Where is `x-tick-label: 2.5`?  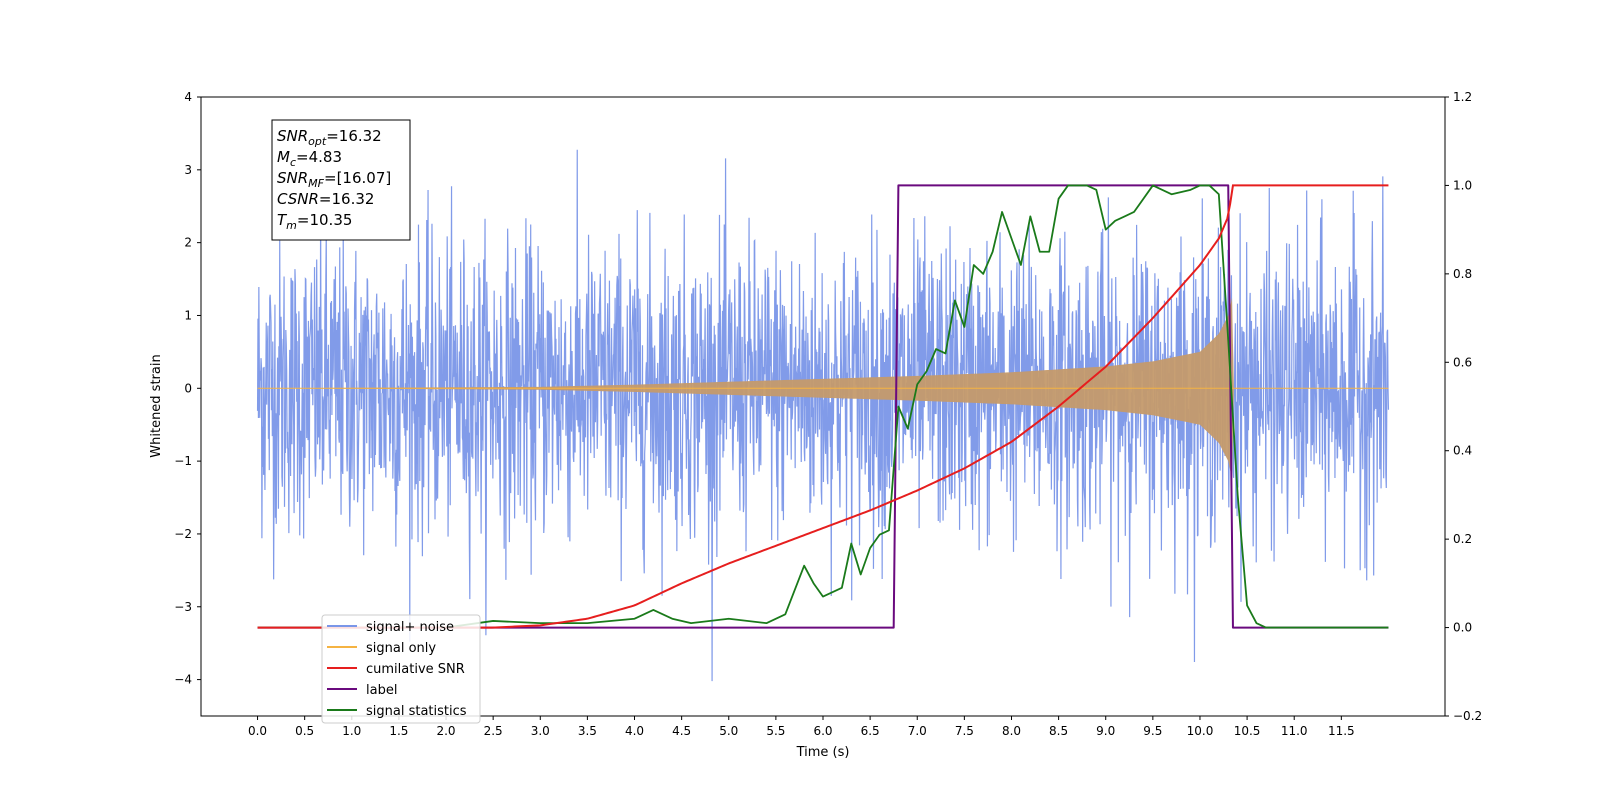
x-tick-label: 2.5 is located at coordinates (493, 731).